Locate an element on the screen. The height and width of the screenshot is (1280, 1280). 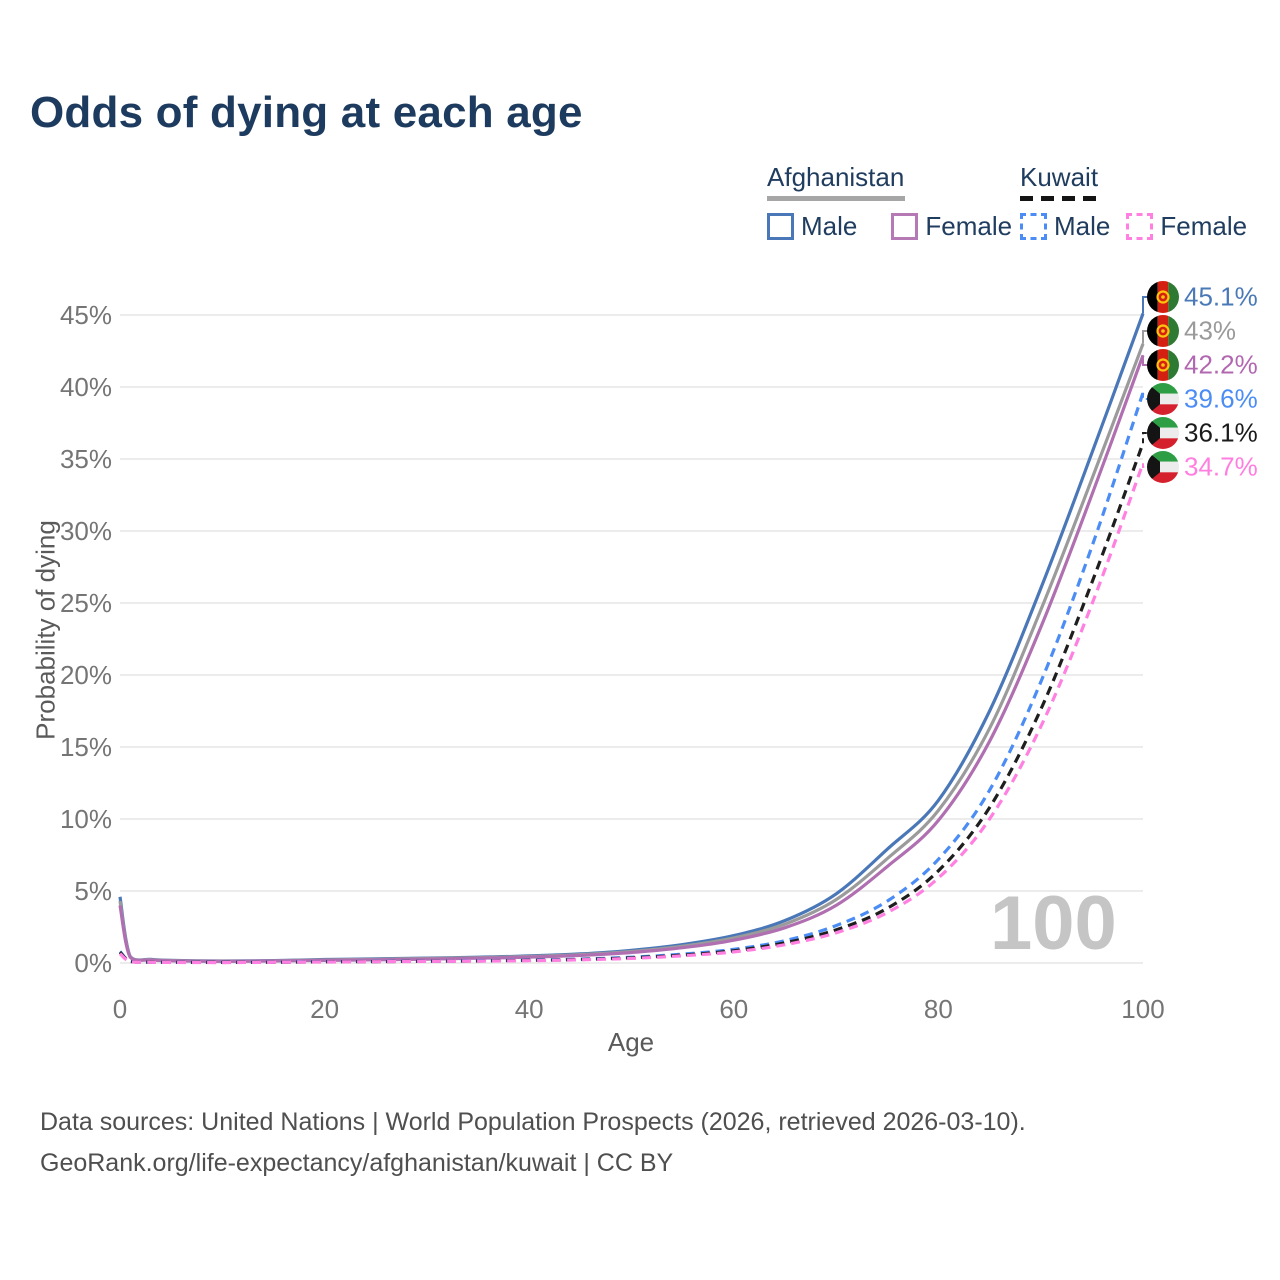
y-tick-label: 40% is located at coordinates (85, 387).